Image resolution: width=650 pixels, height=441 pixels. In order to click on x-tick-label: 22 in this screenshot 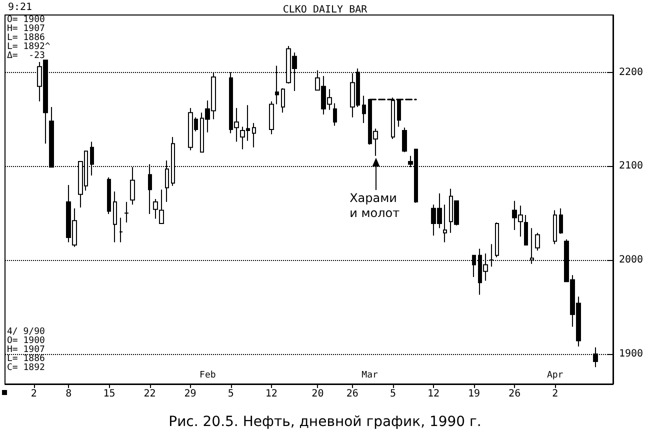, I will do `click(150, 394)`.